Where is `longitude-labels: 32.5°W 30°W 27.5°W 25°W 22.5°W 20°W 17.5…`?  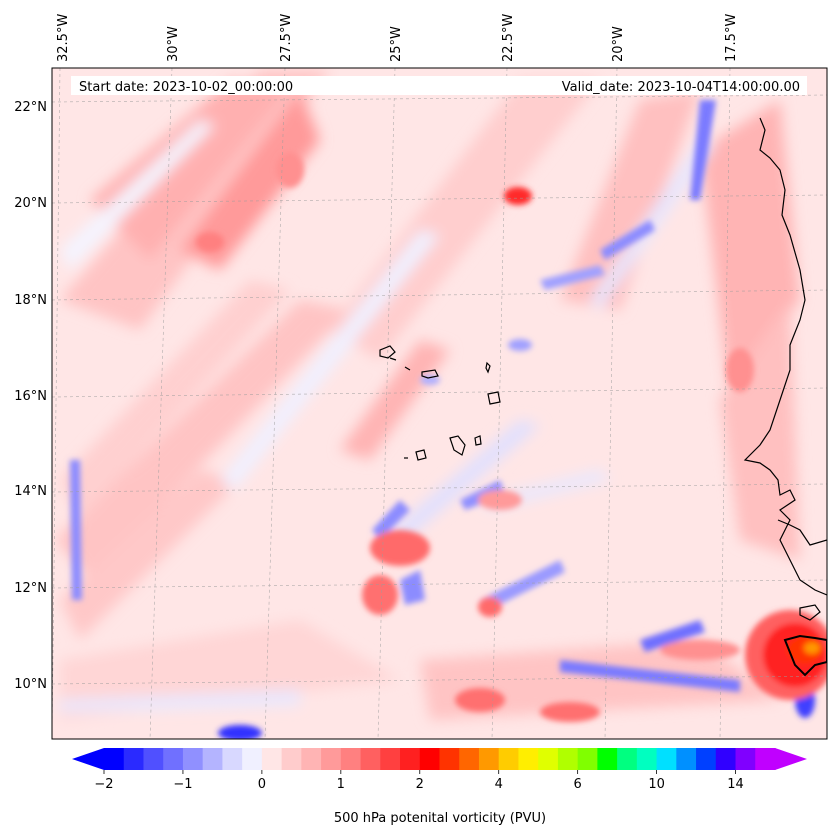 longitude-labels: 32.5°W 30°W 27.5°W 25°W 22.5°W 20°W 17.5… is located at coordinates (397, 38).